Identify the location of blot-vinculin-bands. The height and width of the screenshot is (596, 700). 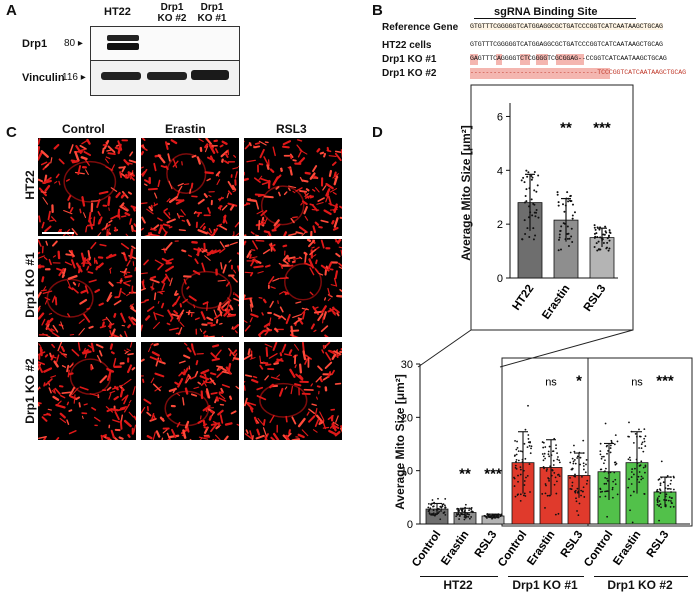
(165, 75).